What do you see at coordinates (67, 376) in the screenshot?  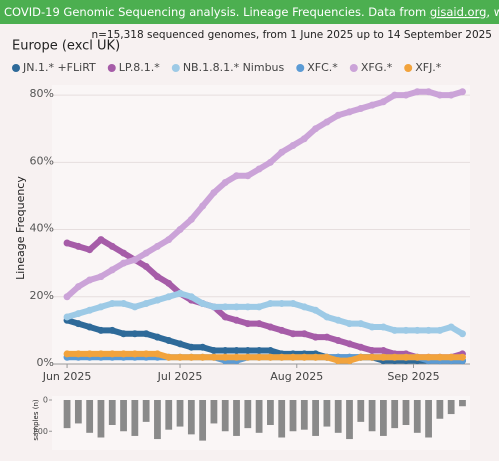 I see `x-tick-label: Jun 2025` at bounding box center [67, 376].